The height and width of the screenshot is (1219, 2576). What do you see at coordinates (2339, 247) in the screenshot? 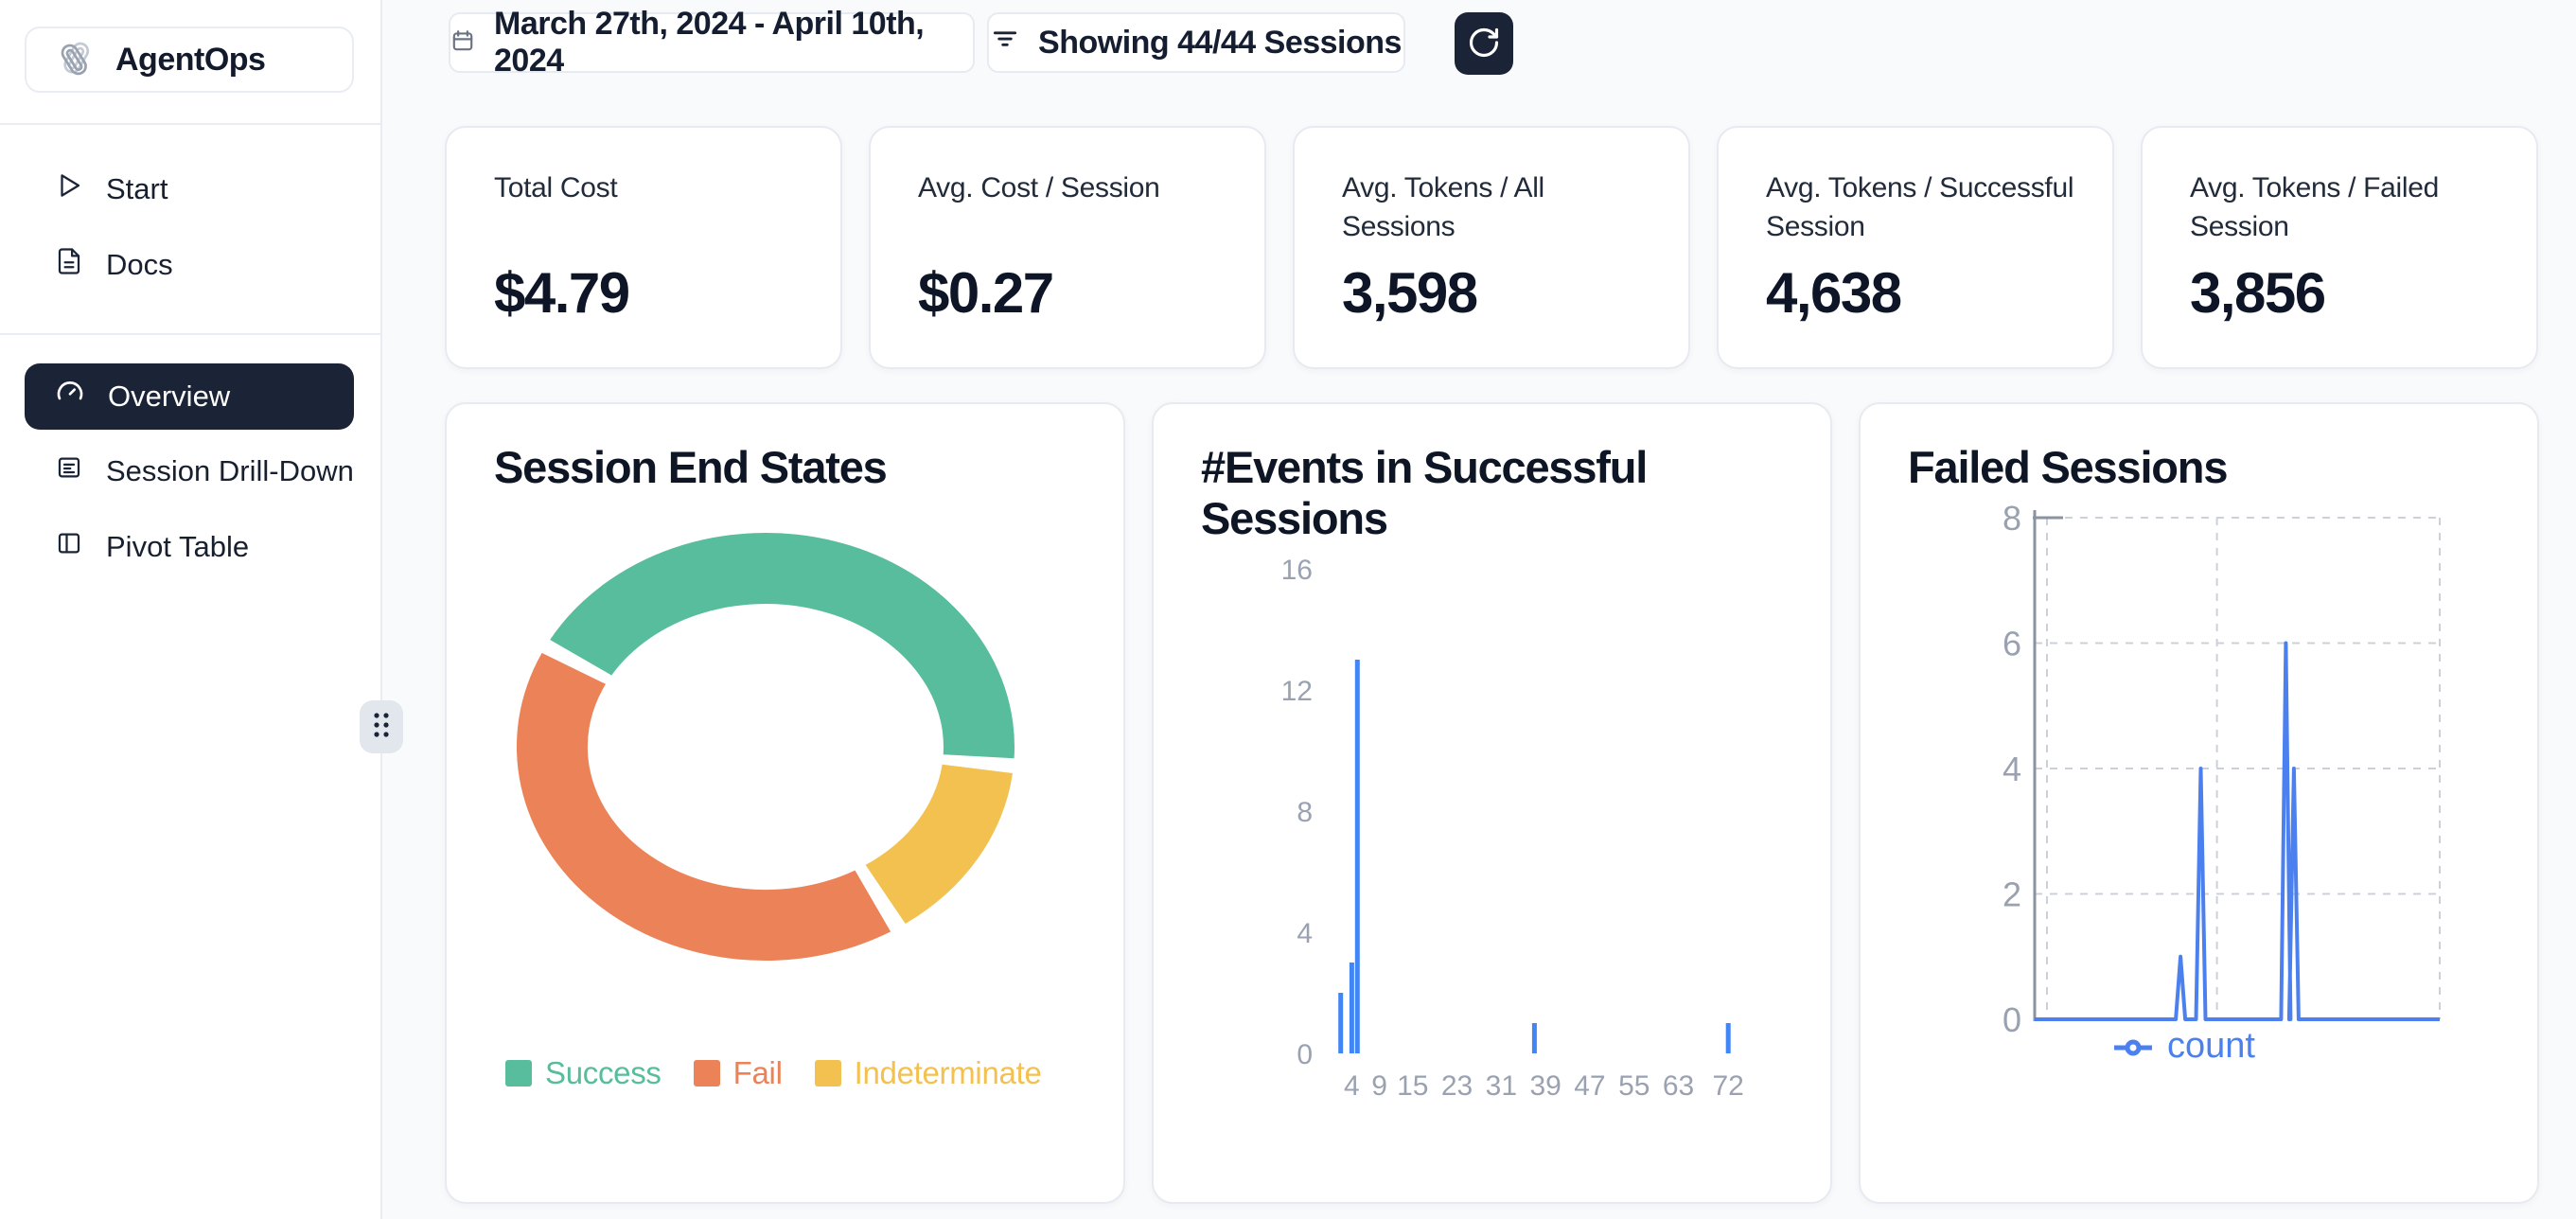
I see `stat-card-avg-tokens-failed: Avg. Tokens / Failed Session 3,856` at bounding box center [2339, 247].